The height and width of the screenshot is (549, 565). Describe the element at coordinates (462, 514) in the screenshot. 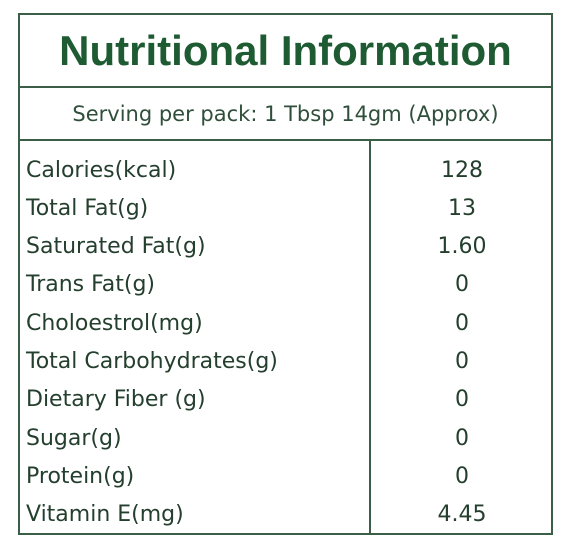

I see `nutrient-value: 4.45` at that location.